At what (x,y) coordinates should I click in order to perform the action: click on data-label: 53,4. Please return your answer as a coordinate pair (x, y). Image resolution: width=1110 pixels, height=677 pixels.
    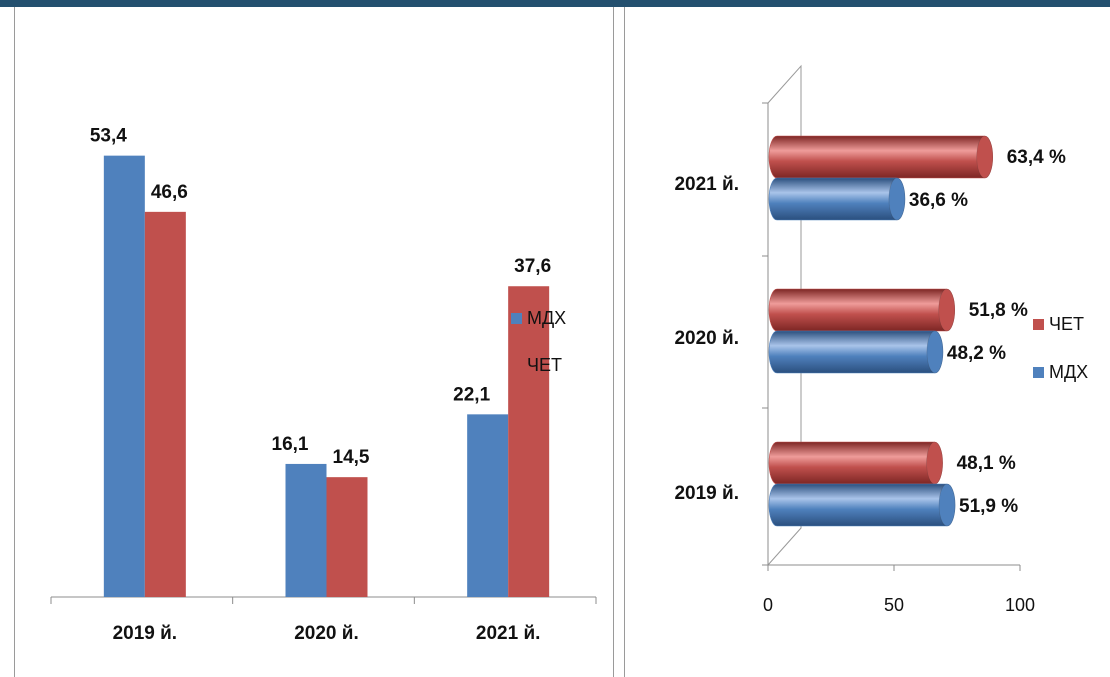
    Looking at the image, I should click on (108, 136).